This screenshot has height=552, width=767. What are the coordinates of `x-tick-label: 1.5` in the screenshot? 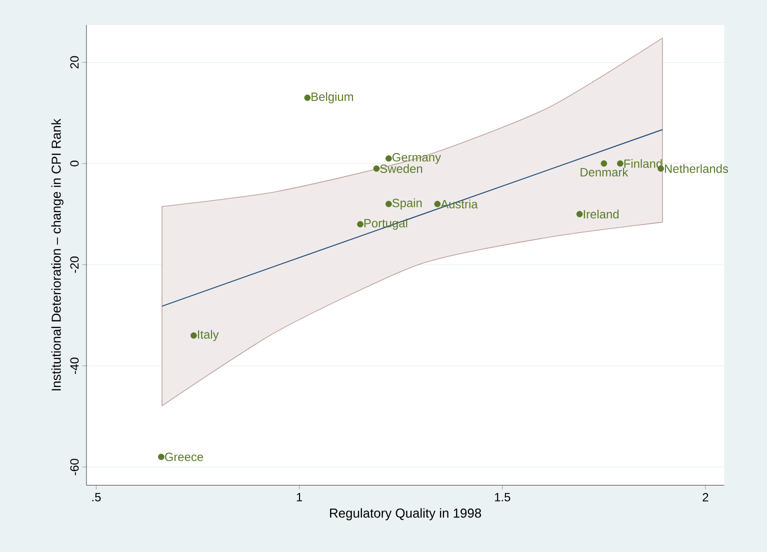 It's located at (502, 497).